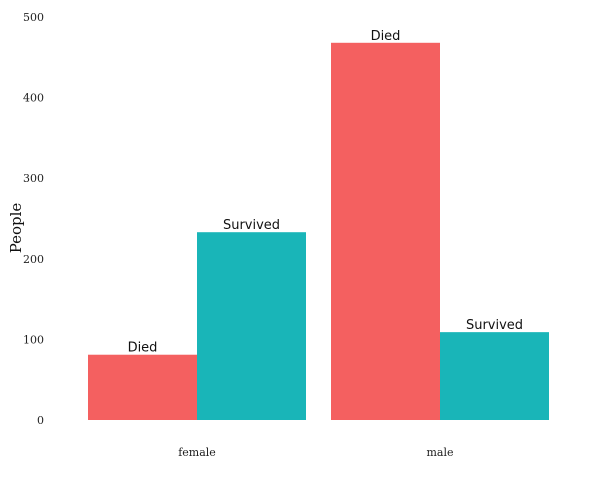  What do you see at coordinates (386, 36) in the screenshot?
I see `bar-label-male-died: Died` at bounding box center [386, 36].